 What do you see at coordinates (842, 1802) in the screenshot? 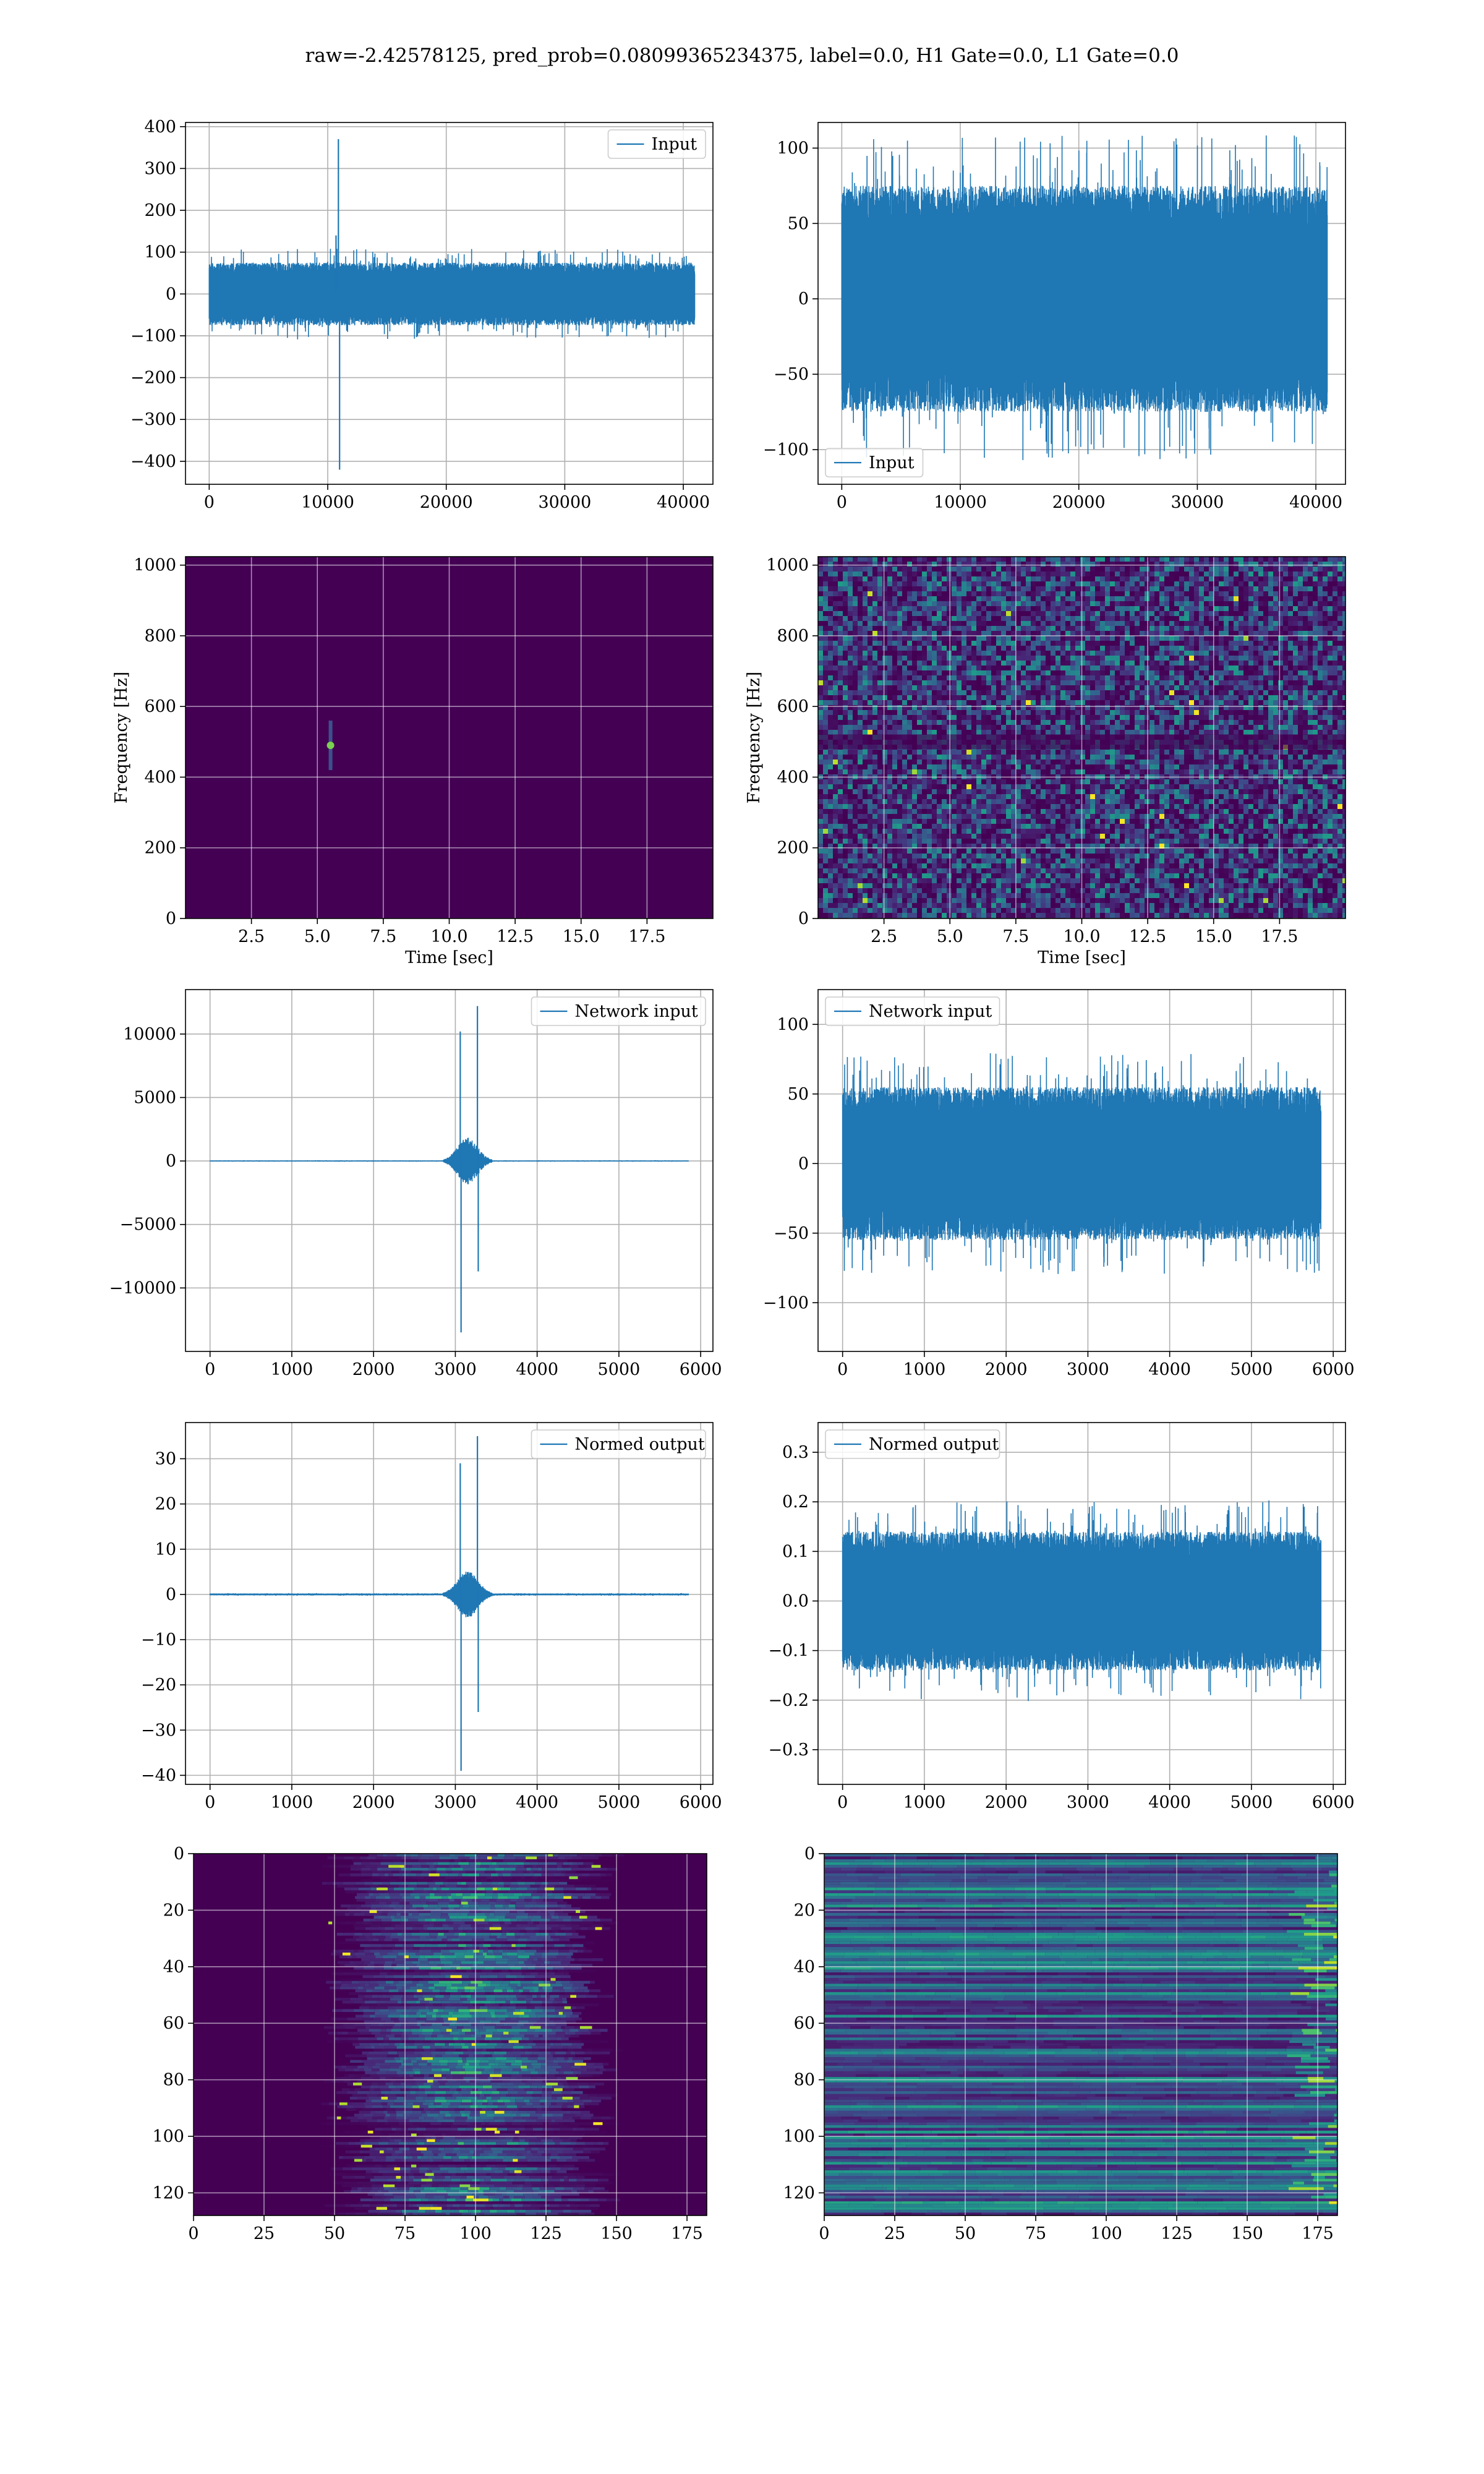
I see `normed-output-right-xtick-label: 0` at bounding box center [842, 1802].